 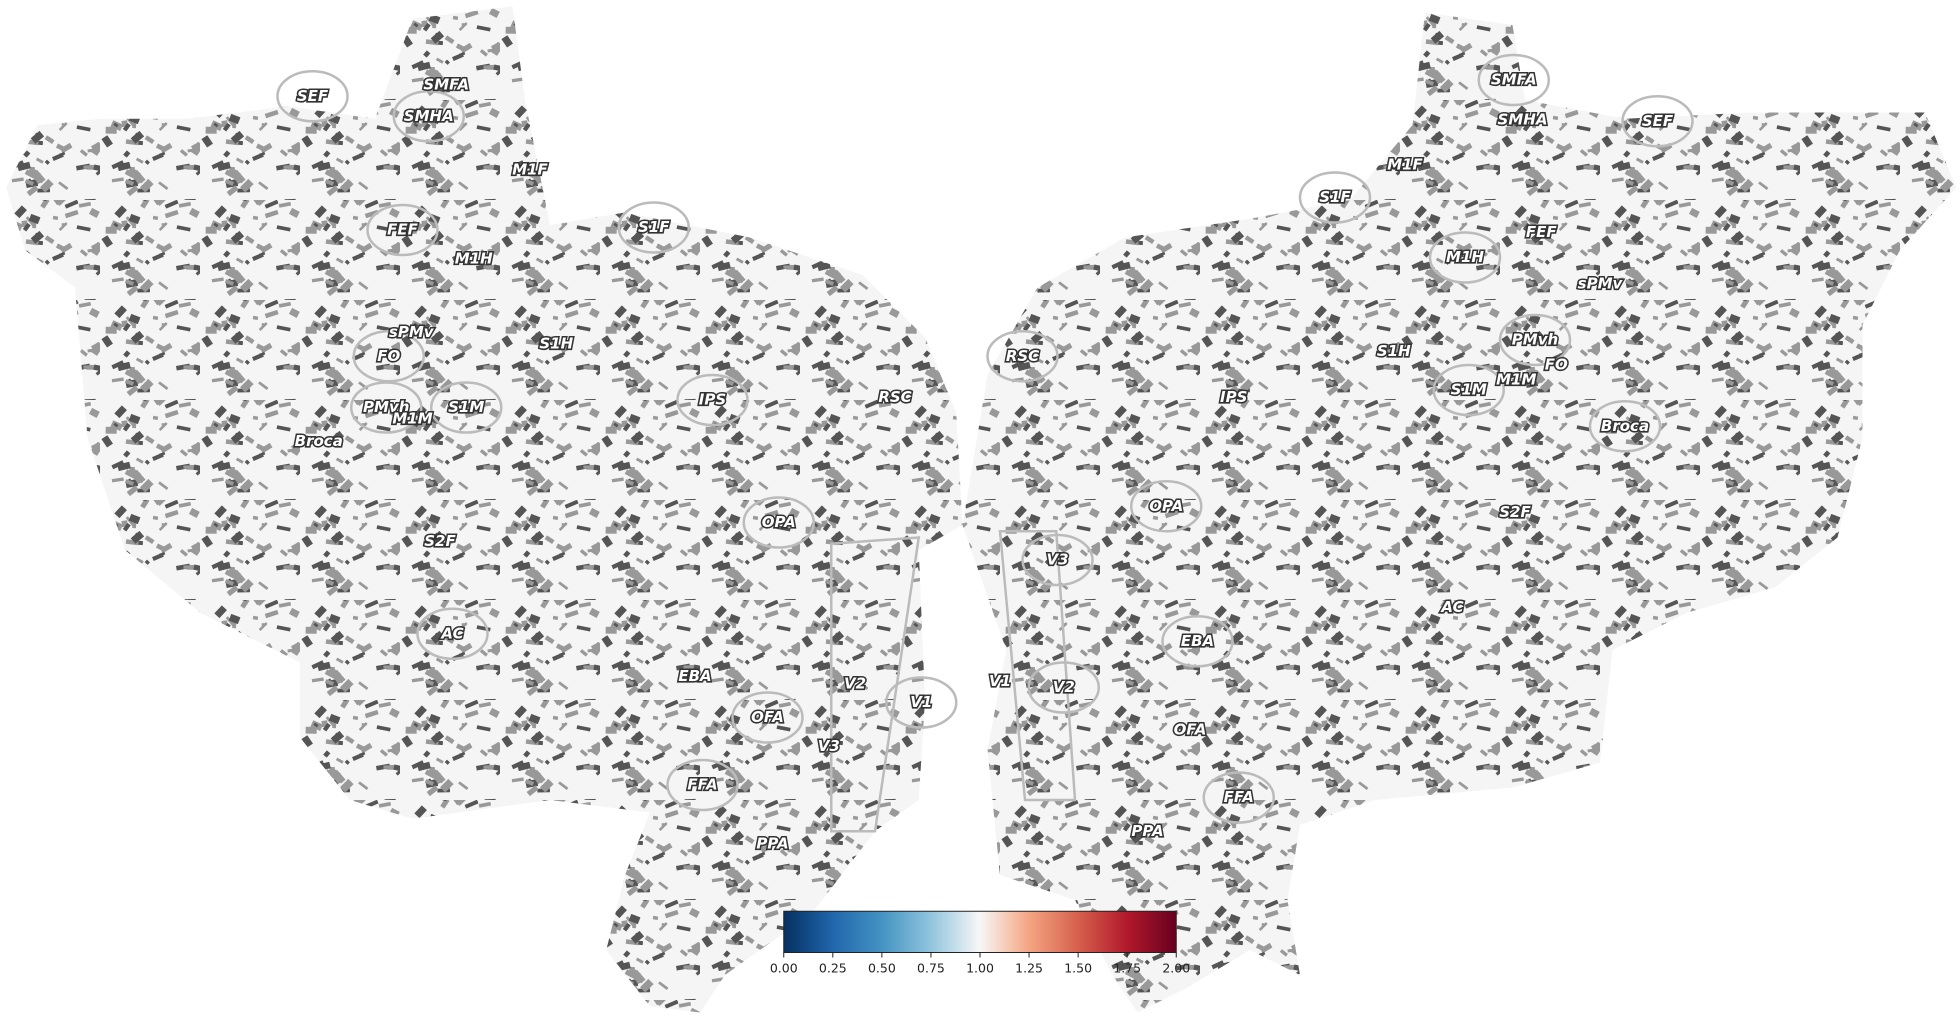 I want to click on colorbar-tick-label: 2.00, so click(x=1176, y=968).